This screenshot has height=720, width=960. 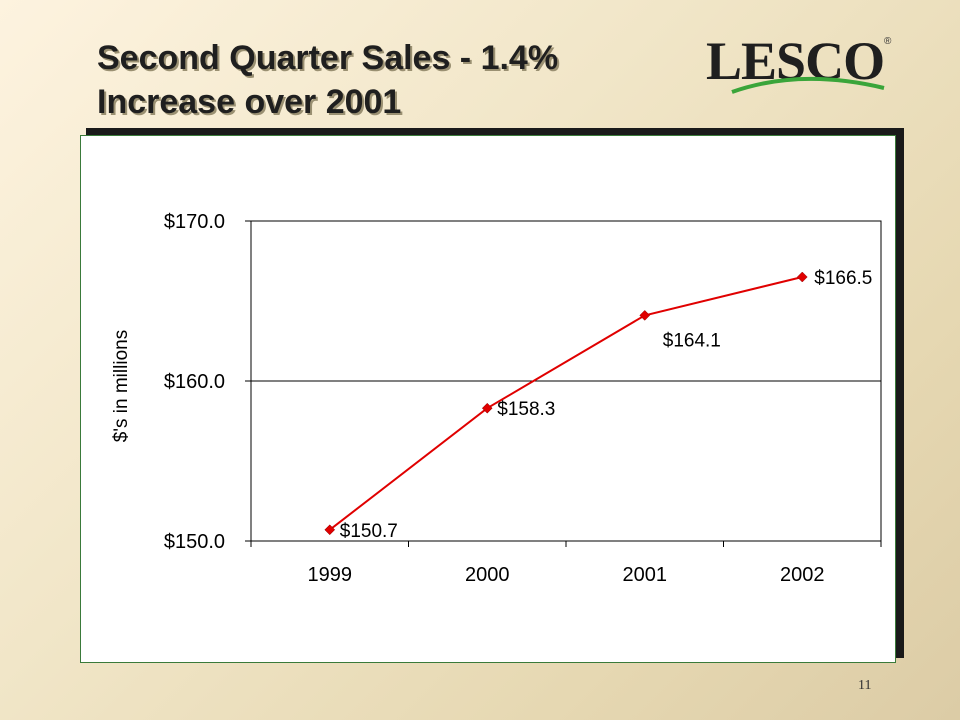 What do you see at coordinates (194, 382) in the screenshot?
I see `y-tick-label: $160.0` at bounding box center [194, 382].